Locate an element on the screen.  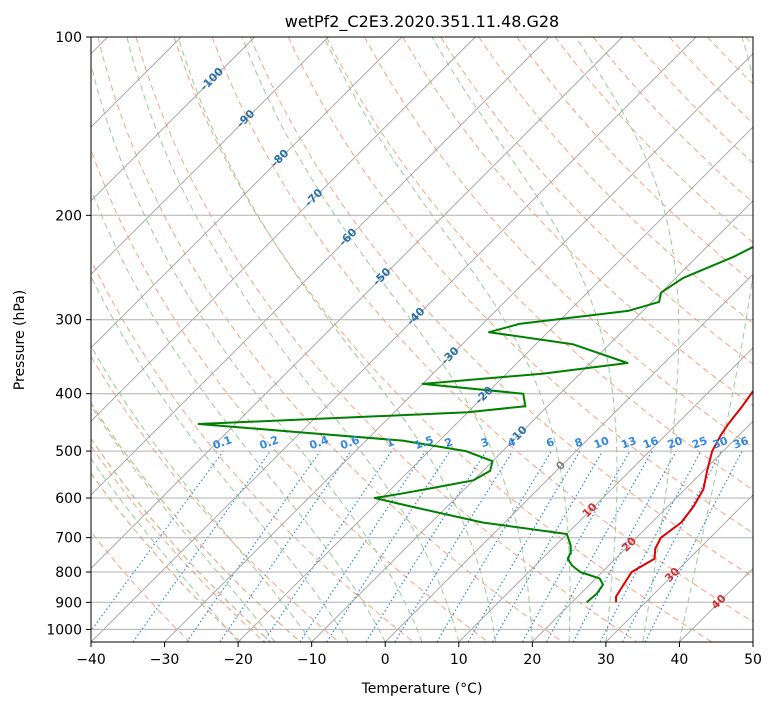
mixing-ratio-label: 0.4 is located at coordinates (319, 442).